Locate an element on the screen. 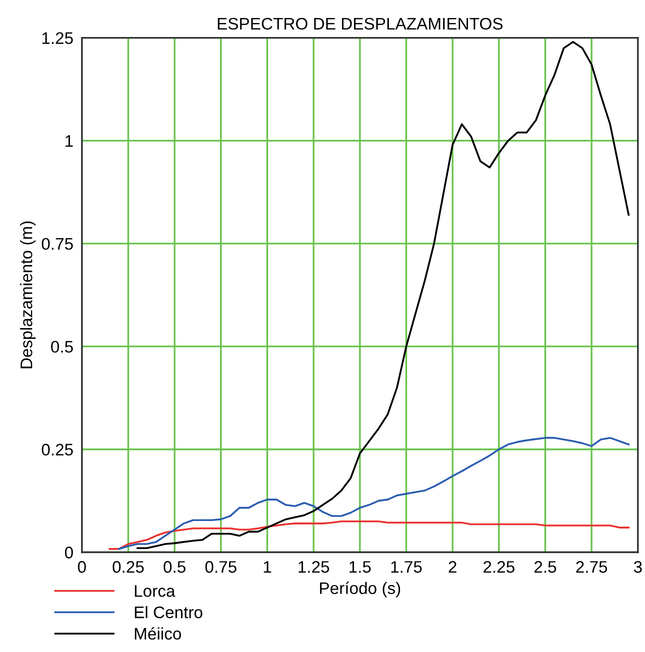 This screenshot has width=645, height=652. legend-label: El Centro is located at coordinates (168, 612).